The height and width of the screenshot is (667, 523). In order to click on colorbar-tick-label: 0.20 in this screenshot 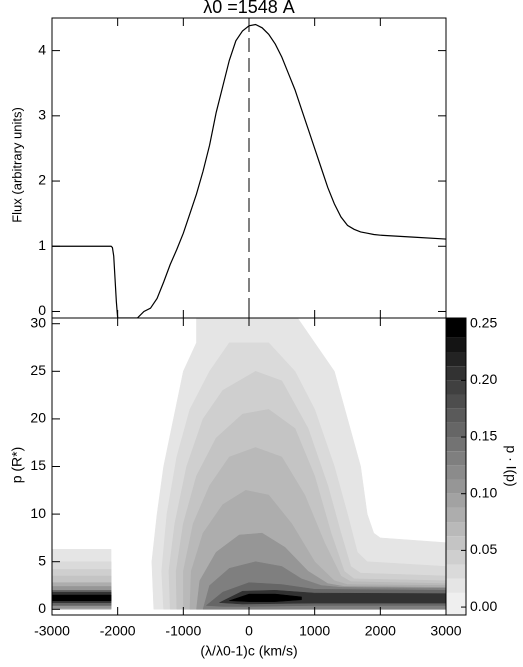, I will do `click(483, 379)`.